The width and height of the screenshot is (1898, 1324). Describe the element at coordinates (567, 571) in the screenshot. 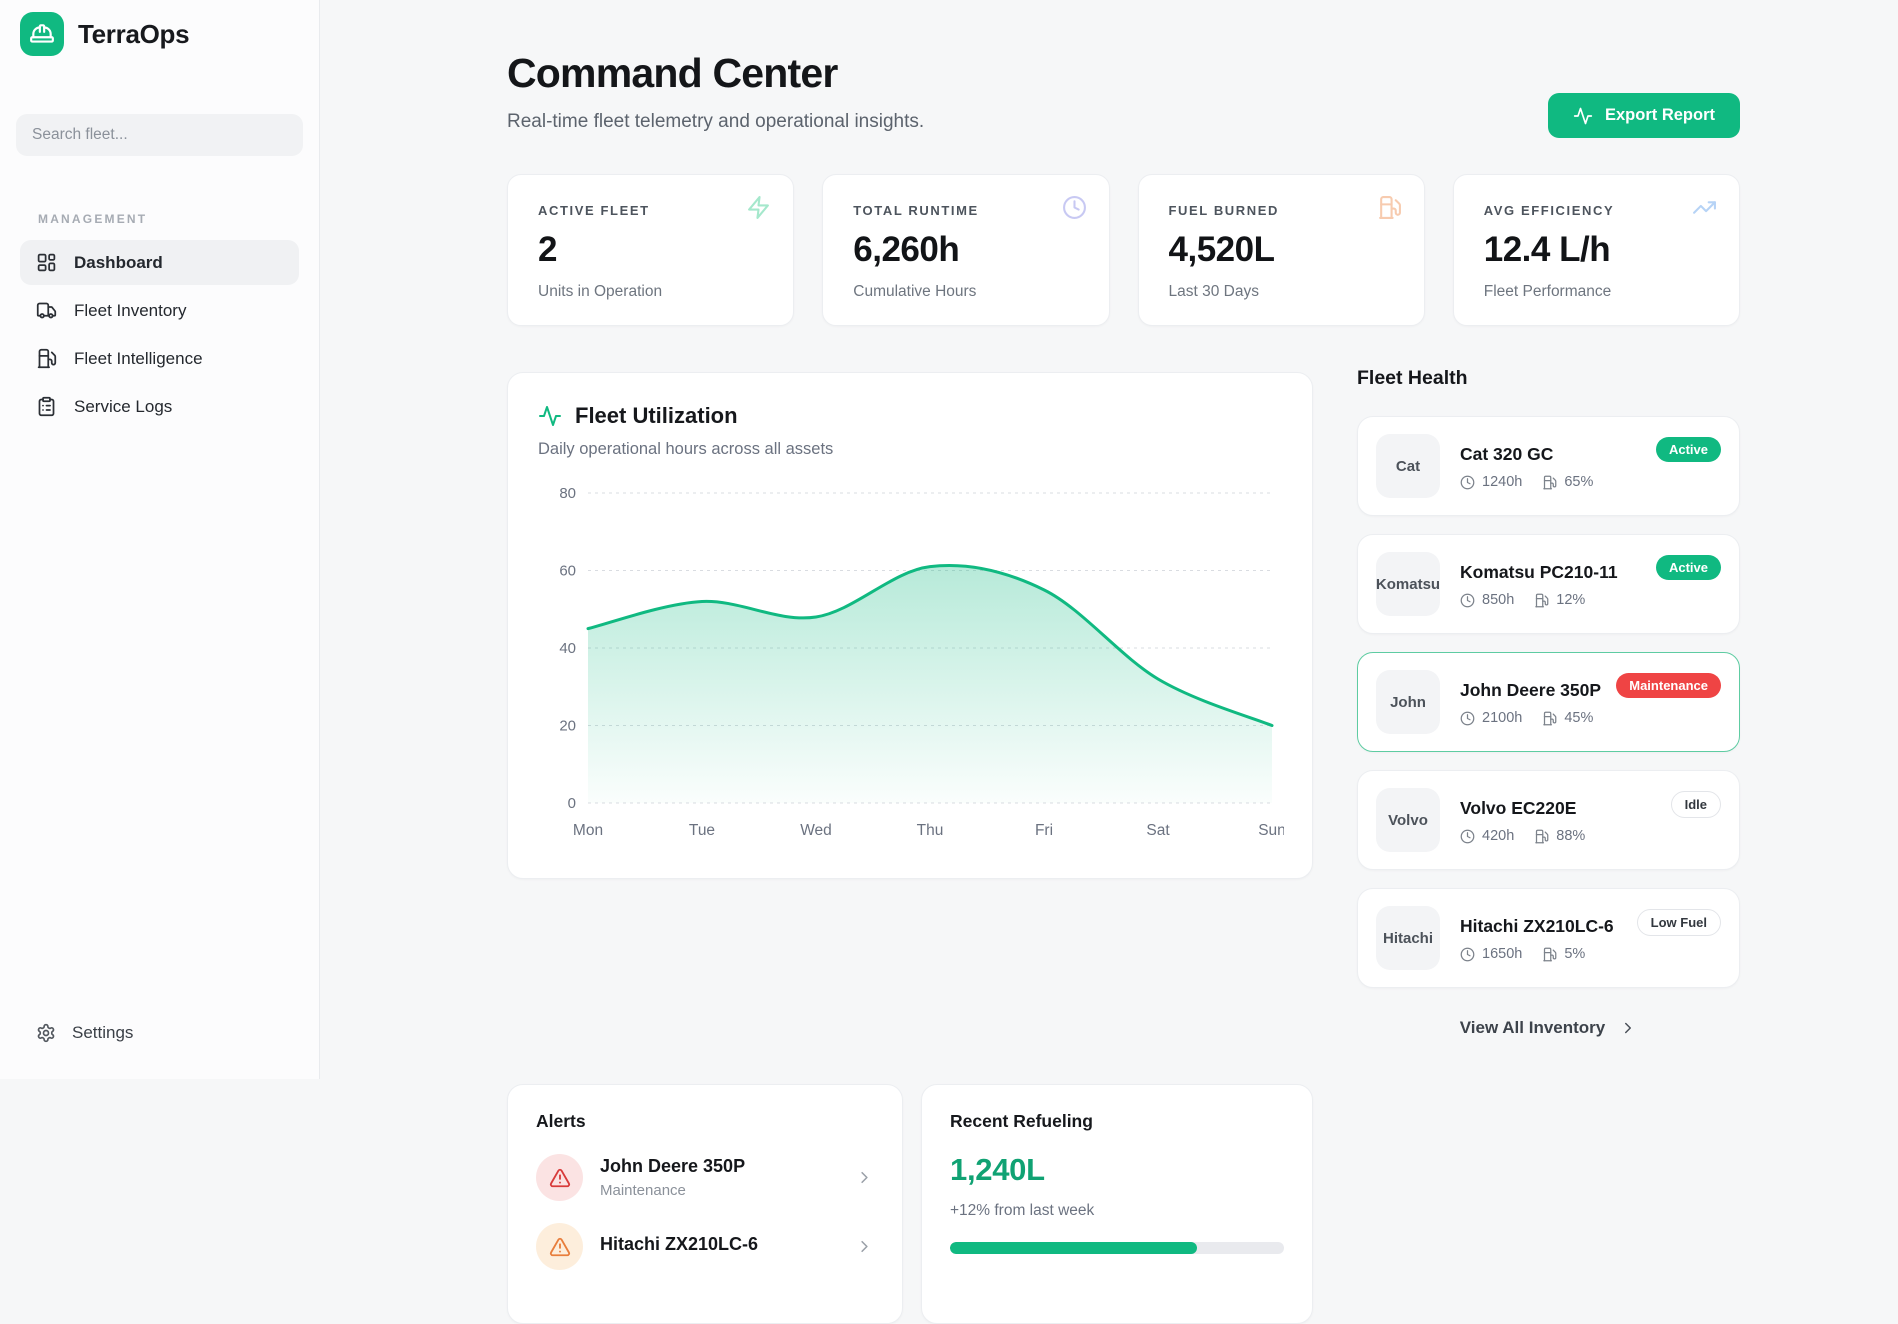

I see `svg-text: 60` at that location.